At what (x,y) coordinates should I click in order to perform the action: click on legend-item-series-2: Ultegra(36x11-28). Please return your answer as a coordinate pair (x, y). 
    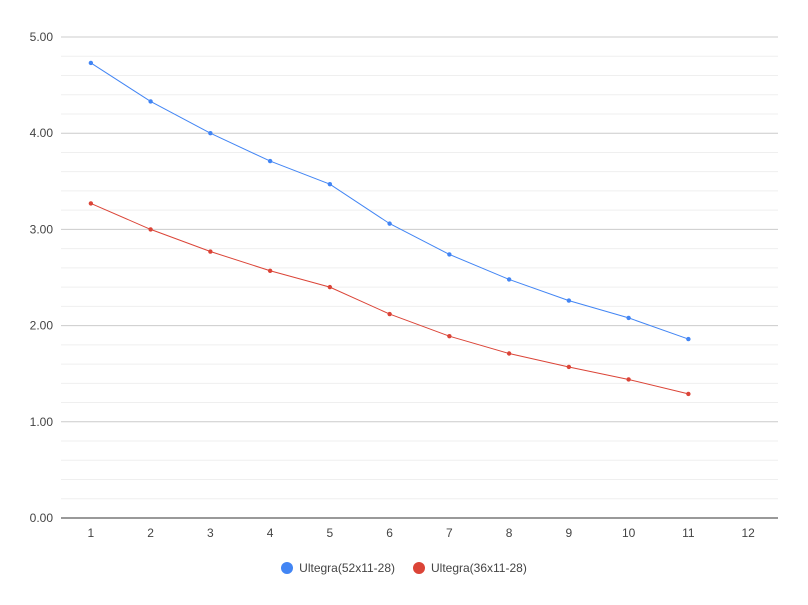
    Looking at the image, I should click on (470, 568).